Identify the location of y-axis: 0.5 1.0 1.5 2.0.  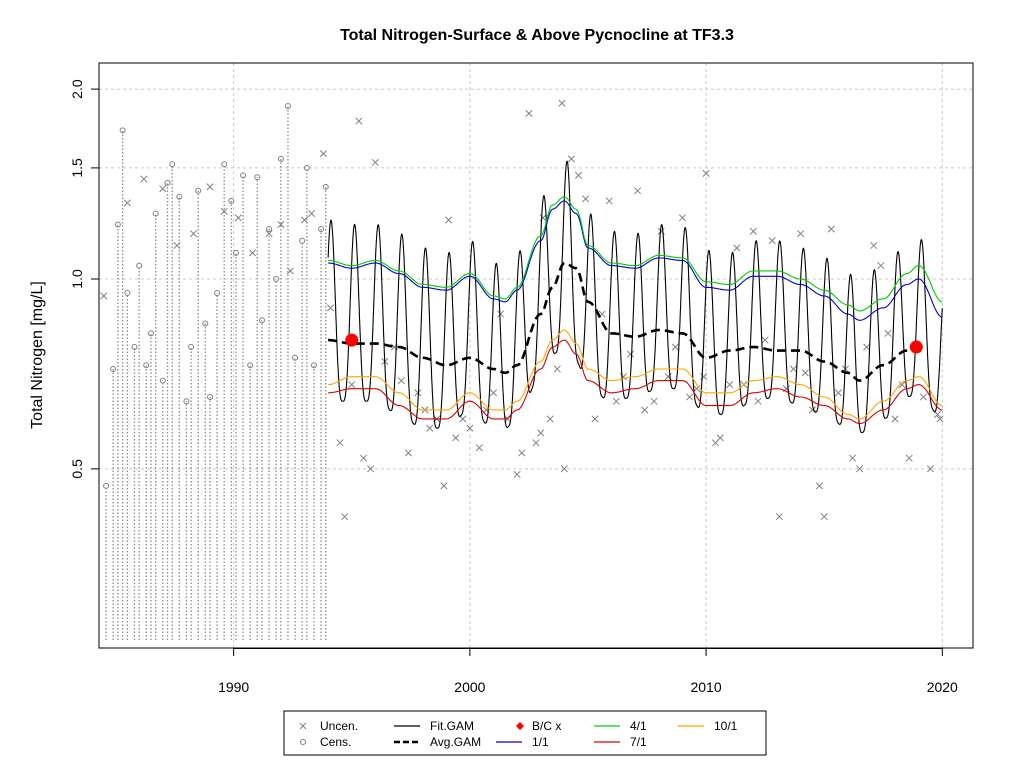
(84, 279).